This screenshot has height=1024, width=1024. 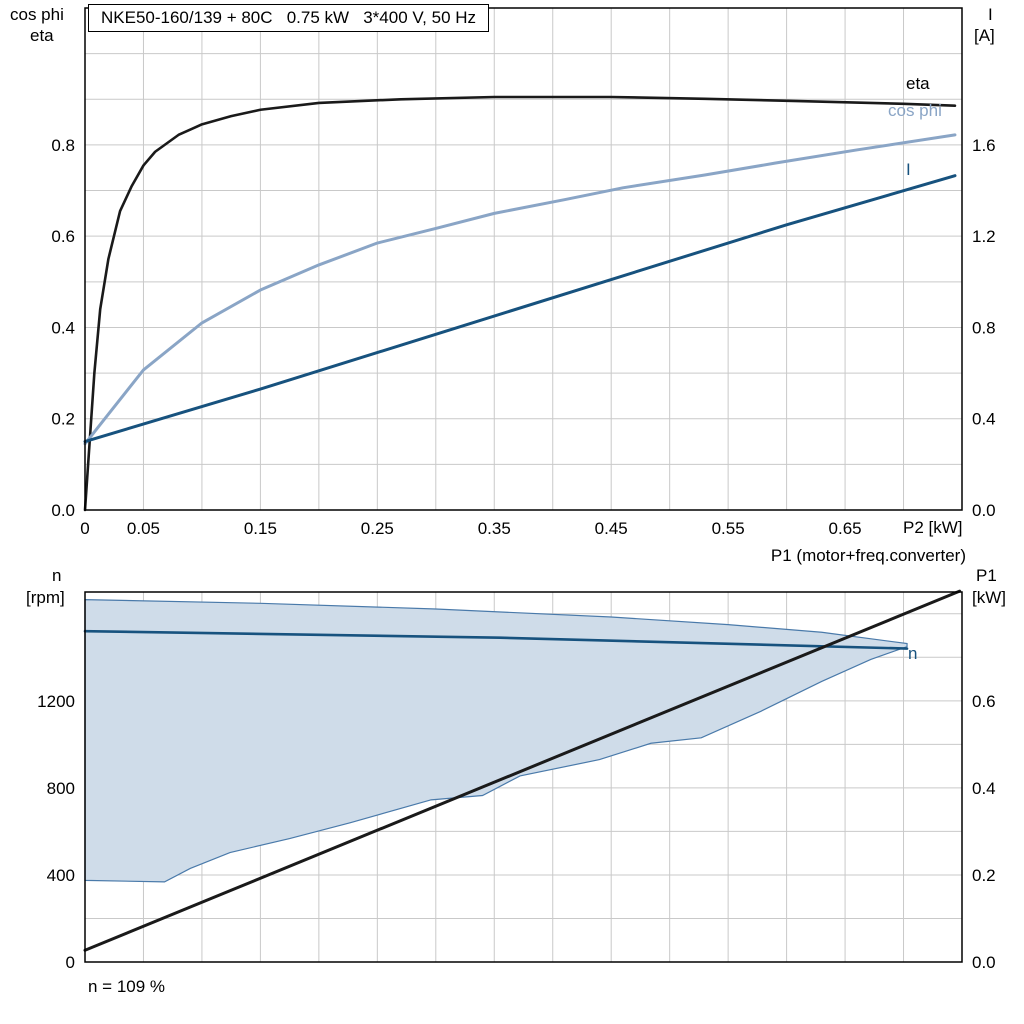 I want to click on top-left-axis-label-cosphi: cos phi, so click(x=37, y=14).